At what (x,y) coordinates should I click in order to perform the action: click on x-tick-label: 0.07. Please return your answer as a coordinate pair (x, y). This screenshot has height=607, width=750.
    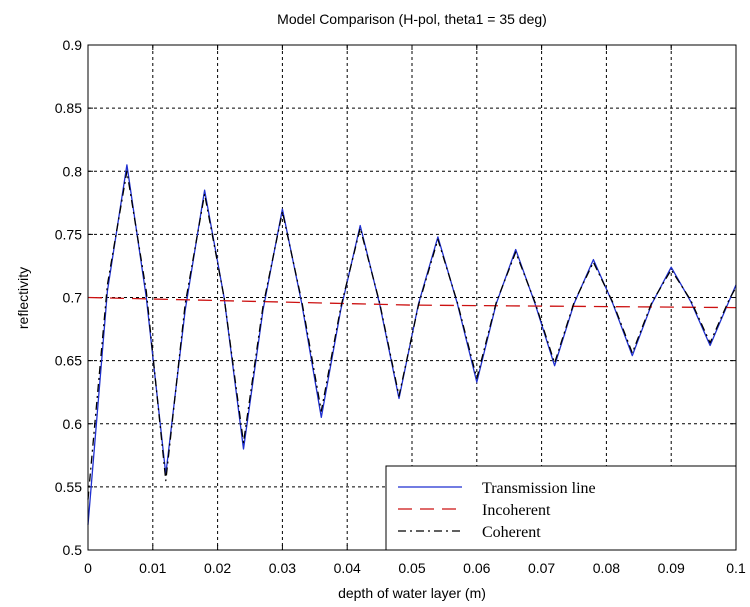
    Looking at the image, I should click on (541, 568).